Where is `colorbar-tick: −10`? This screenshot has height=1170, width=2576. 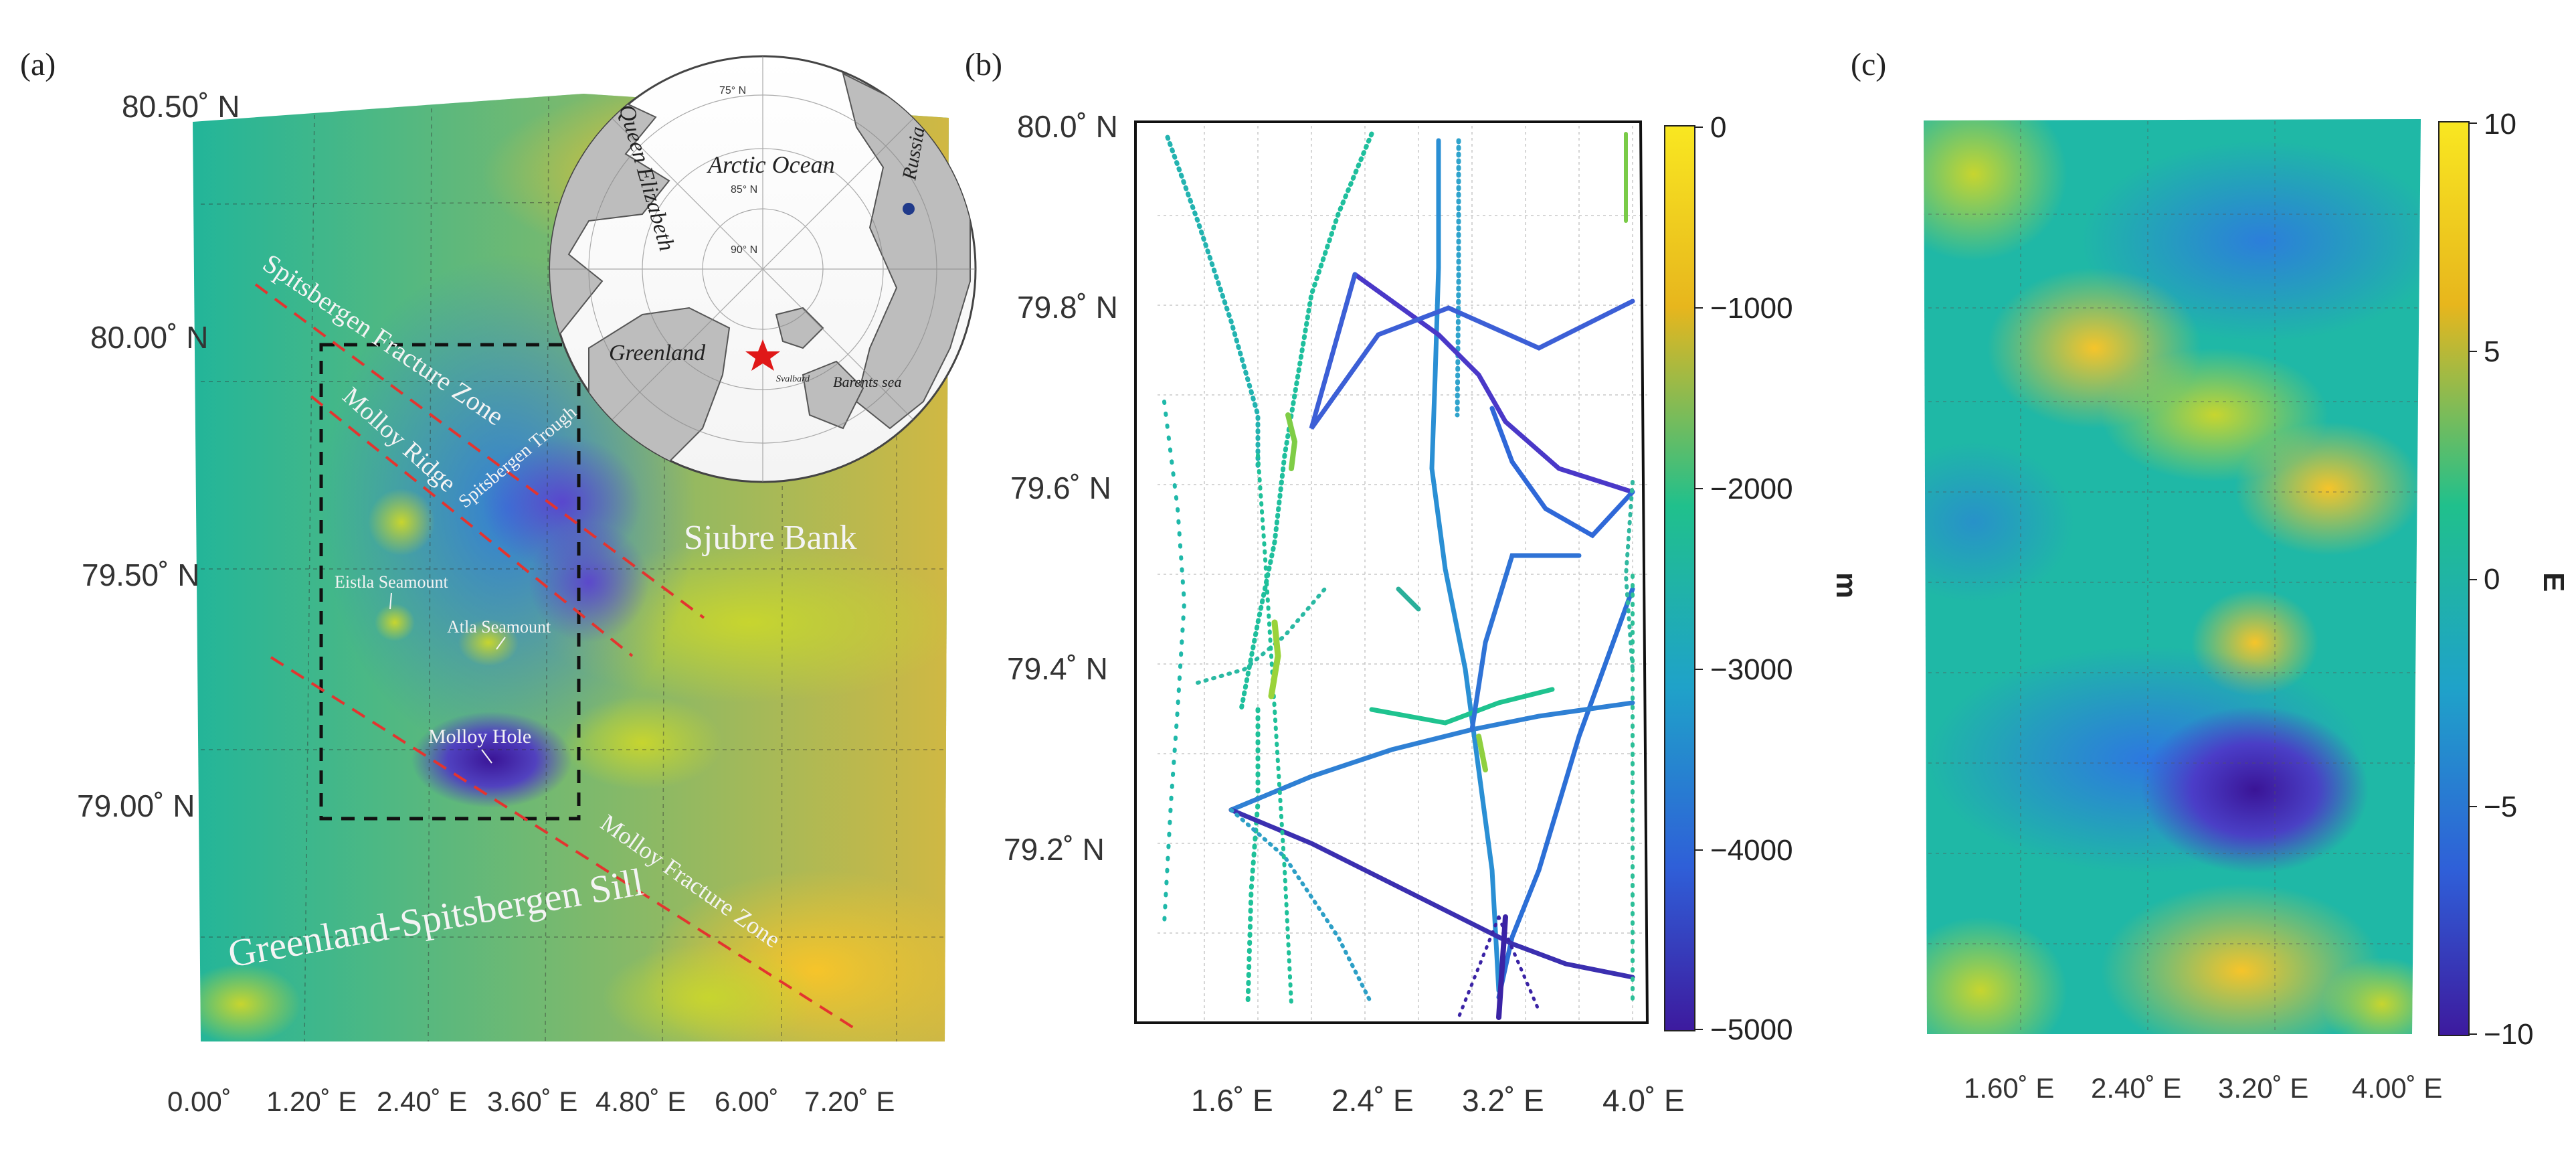 colorbar-tick: −10 is located at coordinates (2509, 1034).